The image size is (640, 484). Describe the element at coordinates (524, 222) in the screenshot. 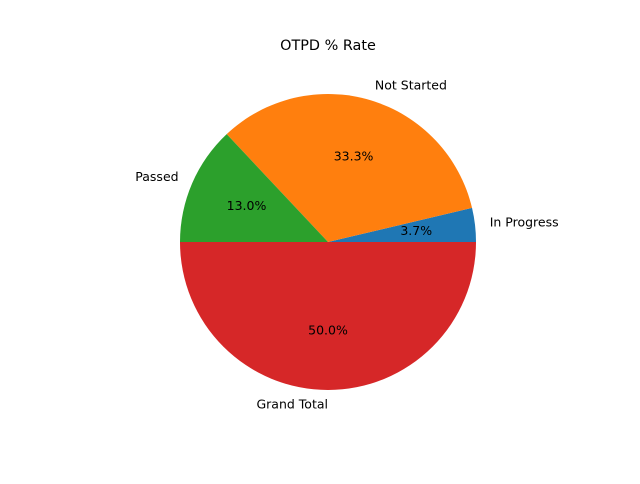

I see `slice-label-in-progress: In Progress` at that location.